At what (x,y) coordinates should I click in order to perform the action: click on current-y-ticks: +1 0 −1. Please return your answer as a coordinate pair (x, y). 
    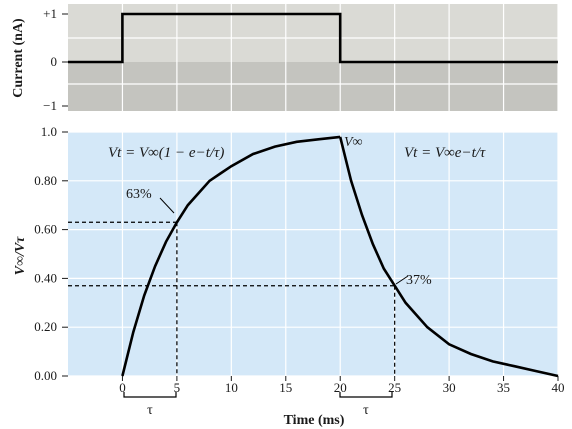
    Looking at the image, I should click on (55, 59).